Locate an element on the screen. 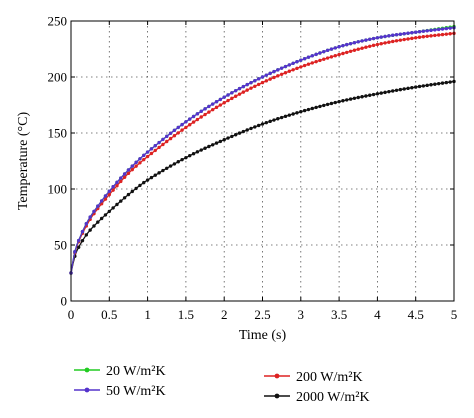 Image resolution: width=474 pixels, height=418 pixels. x-tick-label: 4.5 is located at coordinates (416, 314).